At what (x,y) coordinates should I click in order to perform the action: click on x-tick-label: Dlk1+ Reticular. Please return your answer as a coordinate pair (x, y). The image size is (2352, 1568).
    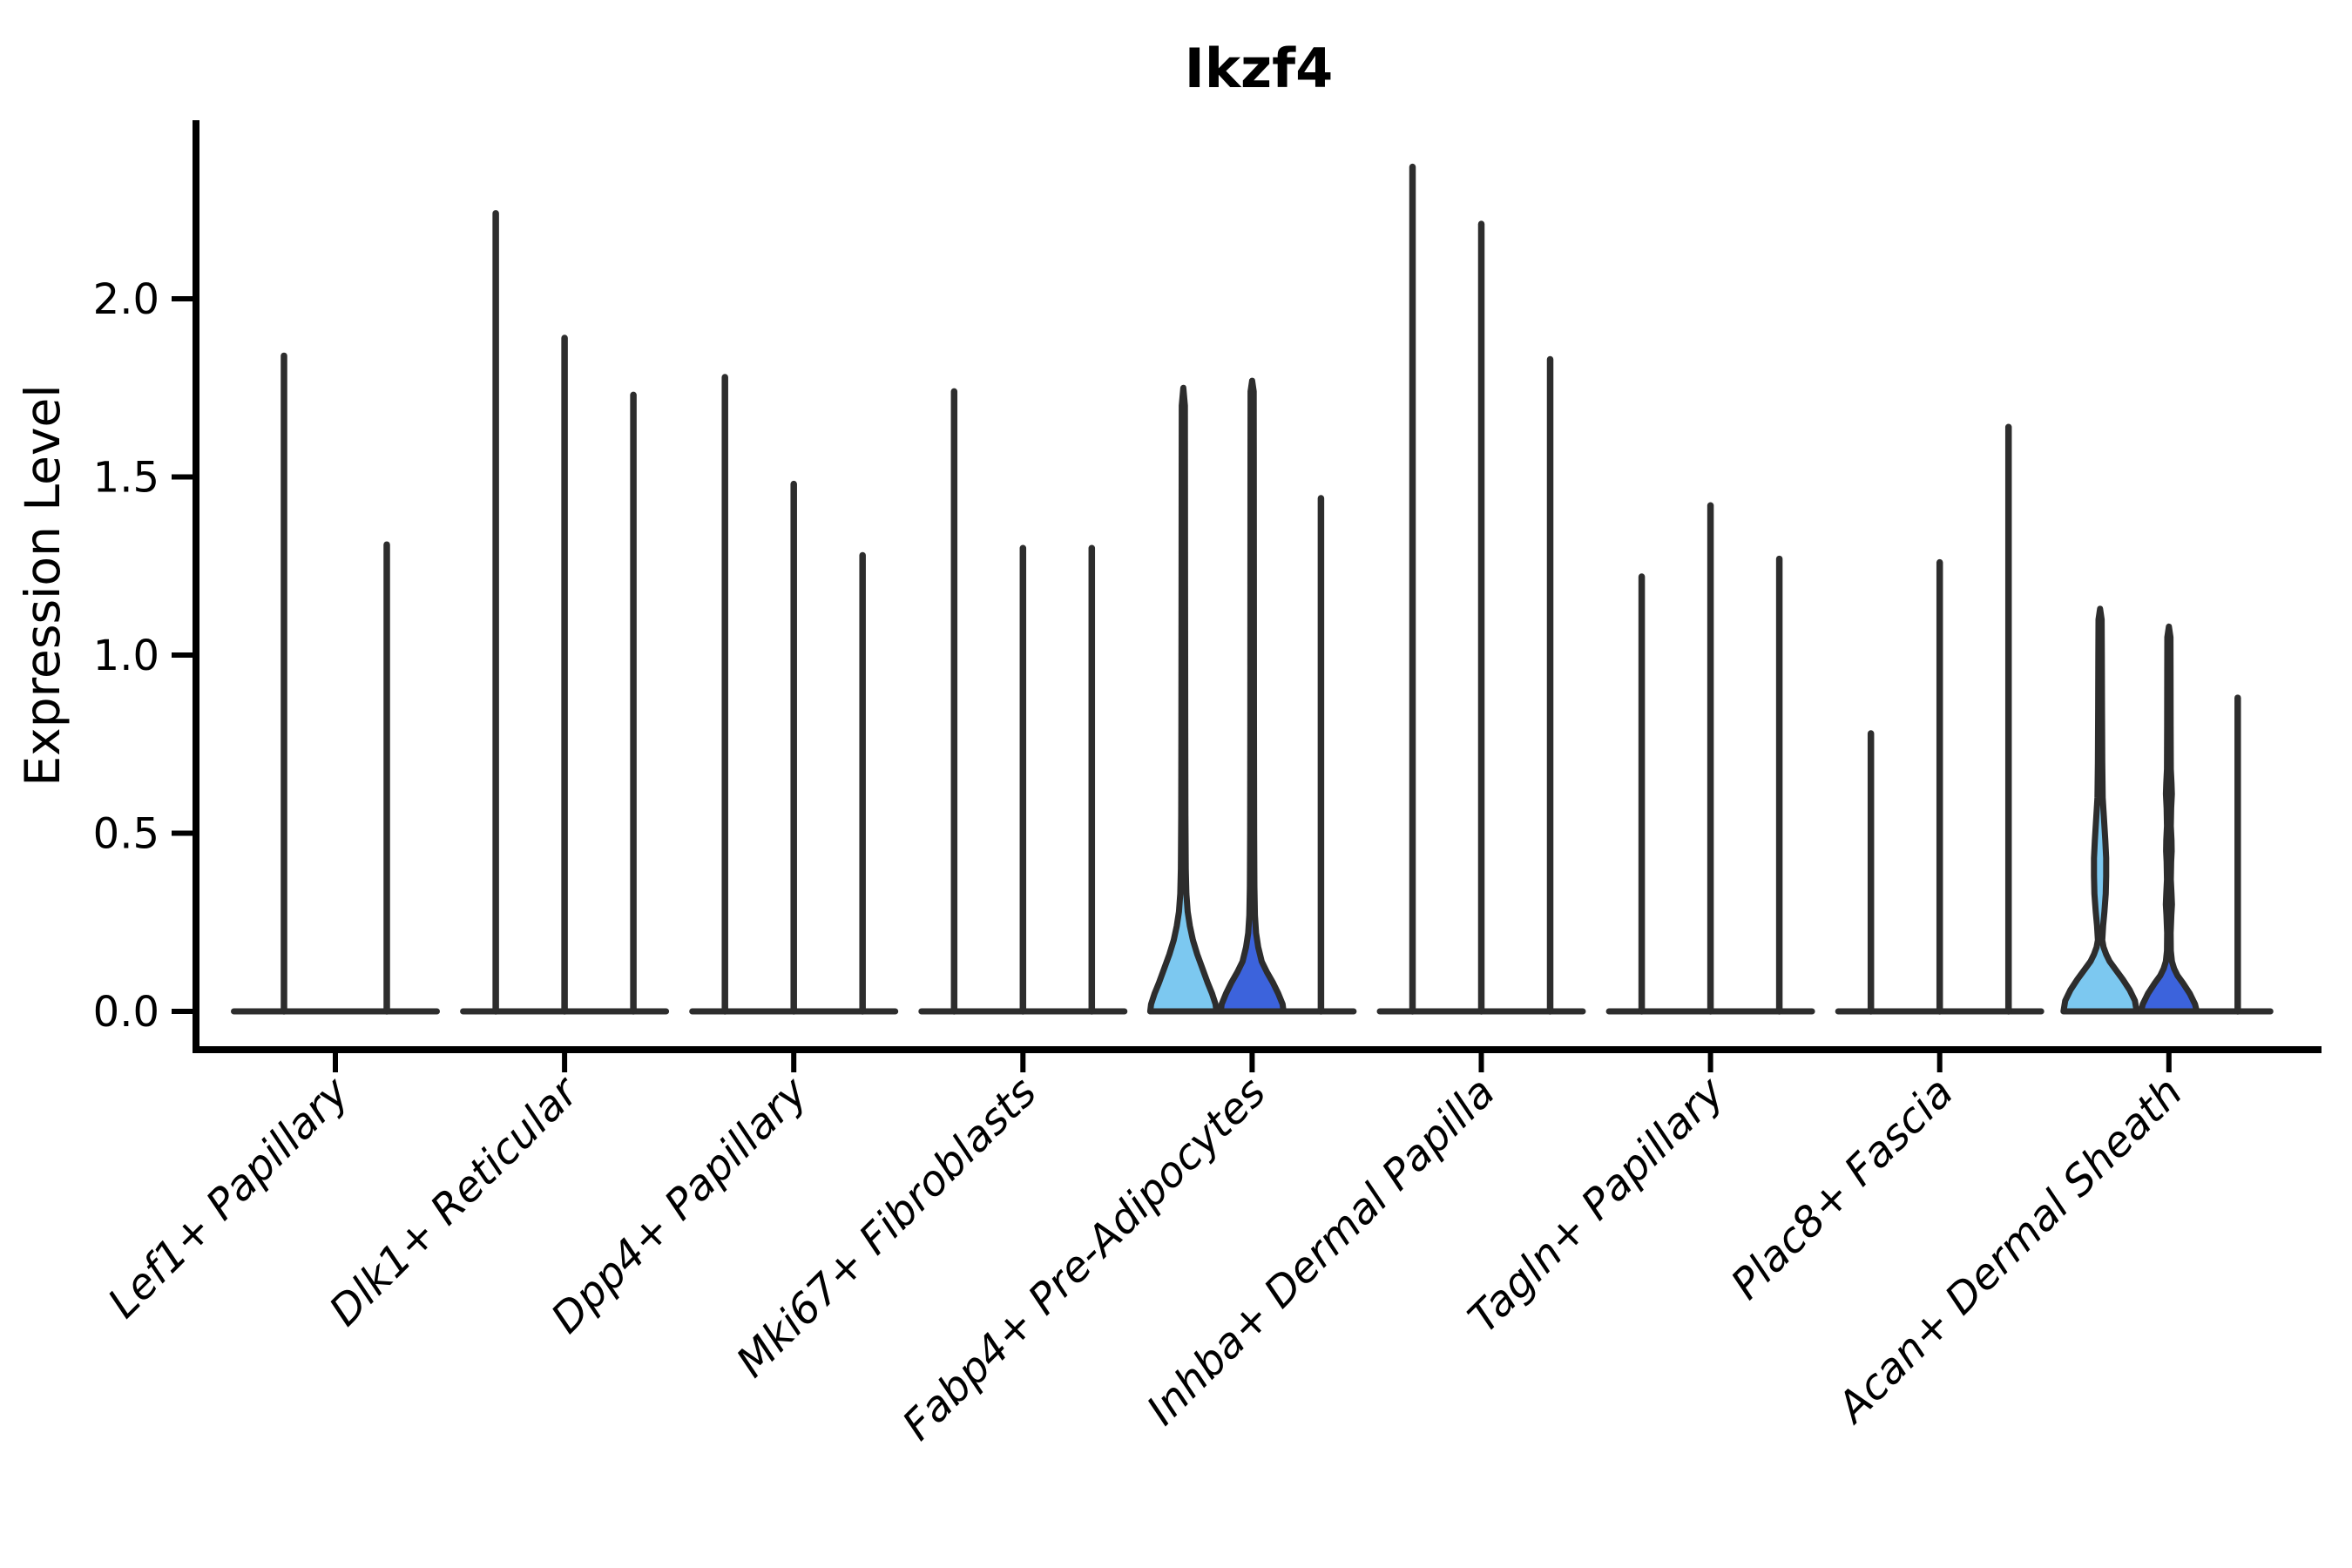
    Looking at the image, I should click on (455, 1201).